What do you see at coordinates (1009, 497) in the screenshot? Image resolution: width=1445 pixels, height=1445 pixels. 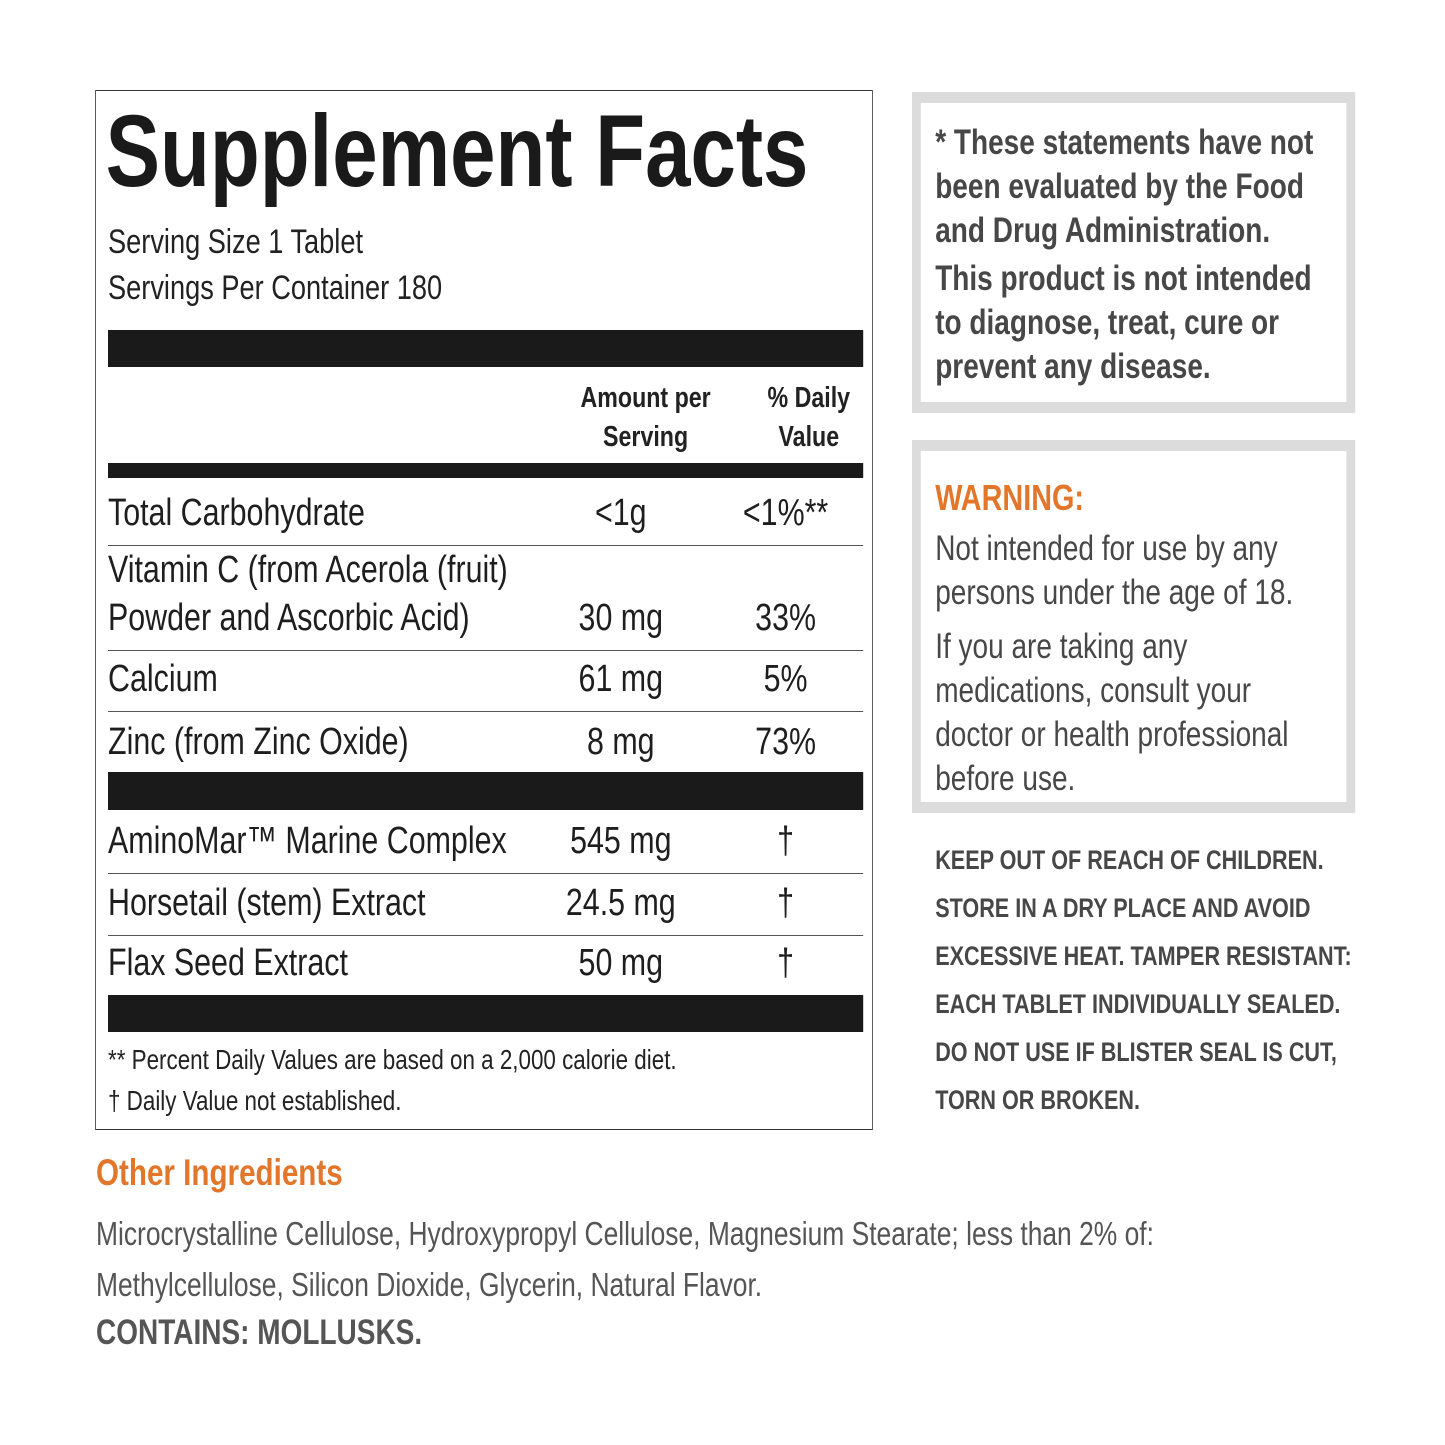 I see `warning-title: WARNING:` at bounding box center [1009, 497].